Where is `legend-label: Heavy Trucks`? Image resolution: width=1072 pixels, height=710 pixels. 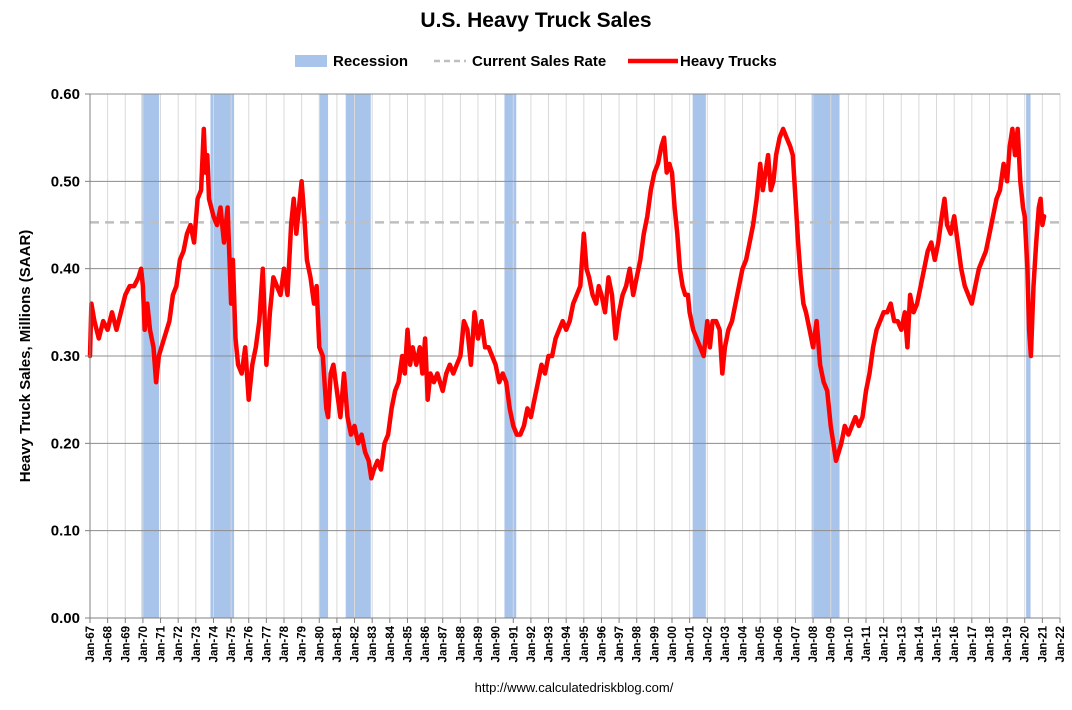 legend-label: Heavy Trucks is located at coordinates (728, 61).